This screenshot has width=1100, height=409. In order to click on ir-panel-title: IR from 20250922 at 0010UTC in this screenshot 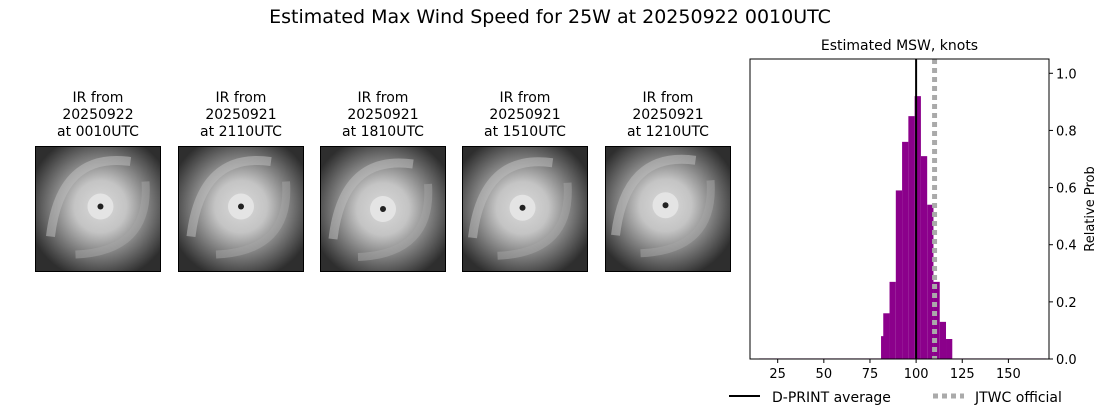, I will do `click(98, 115)`.